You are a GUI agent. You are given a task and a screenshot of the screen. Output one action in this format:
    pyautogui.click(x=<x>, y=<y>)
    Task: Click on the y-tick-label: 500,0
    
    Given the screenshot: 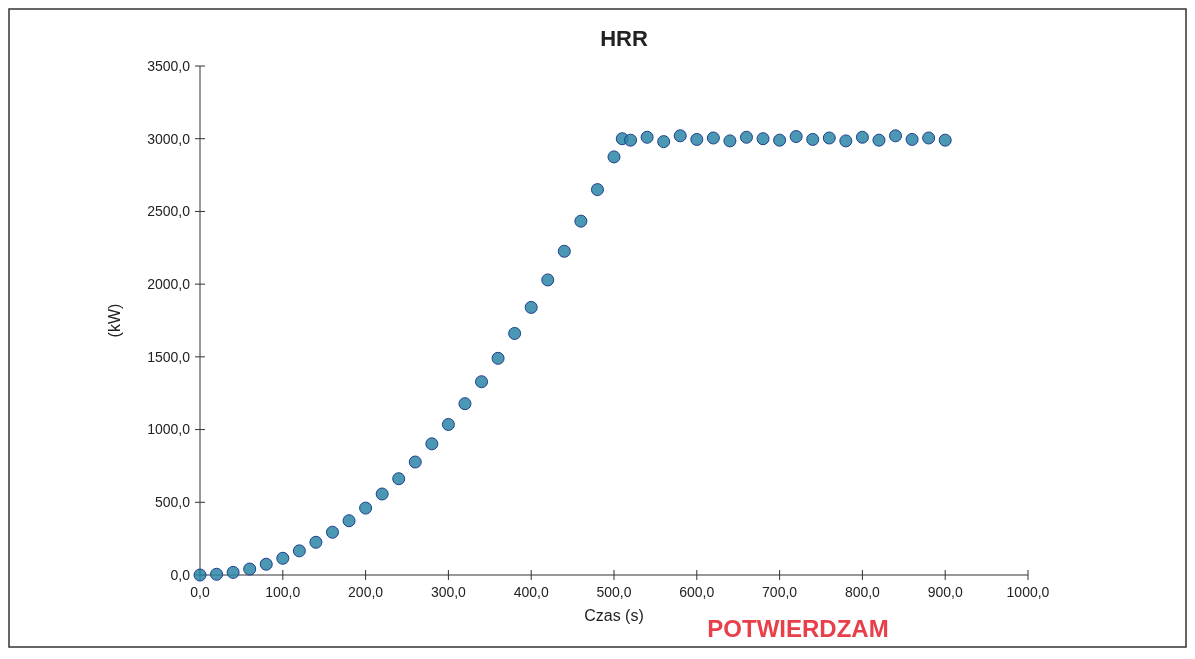 What is the action you would take?
    pyautogui.click(x=172, y=502)
    